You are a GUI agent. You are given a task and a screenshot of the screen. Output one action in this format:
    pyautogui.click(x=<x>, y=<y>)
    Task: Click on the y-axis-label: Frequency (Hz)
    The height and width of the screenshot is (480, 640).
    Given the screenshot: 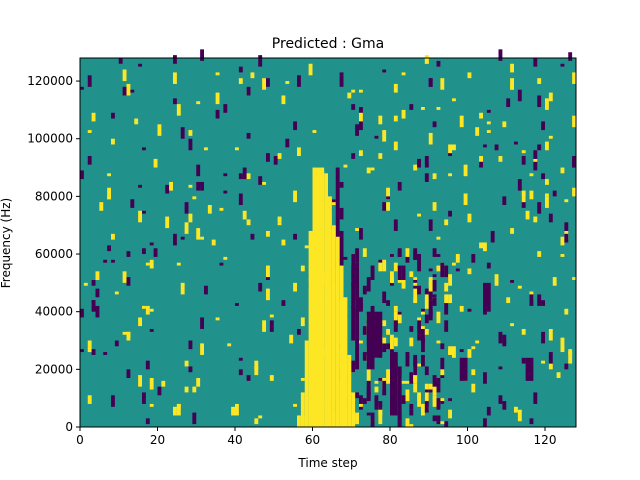 What is the action you would take?
    pyautogui.click(x=6, y=243)
    